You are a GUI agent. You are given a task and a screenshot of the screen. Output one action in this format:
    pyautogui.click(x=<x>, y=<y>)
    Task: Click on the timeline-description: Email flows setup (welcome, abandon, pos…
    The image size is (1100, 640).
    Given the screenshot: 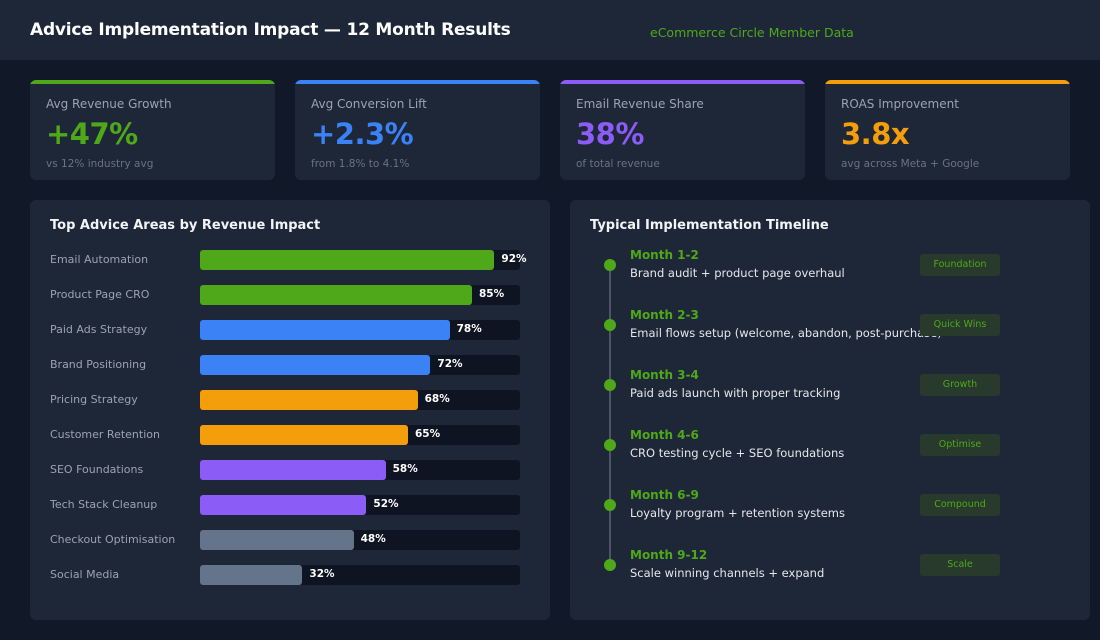 What is the action you would take?
    pyautogui.click(x=786, y=333)
    